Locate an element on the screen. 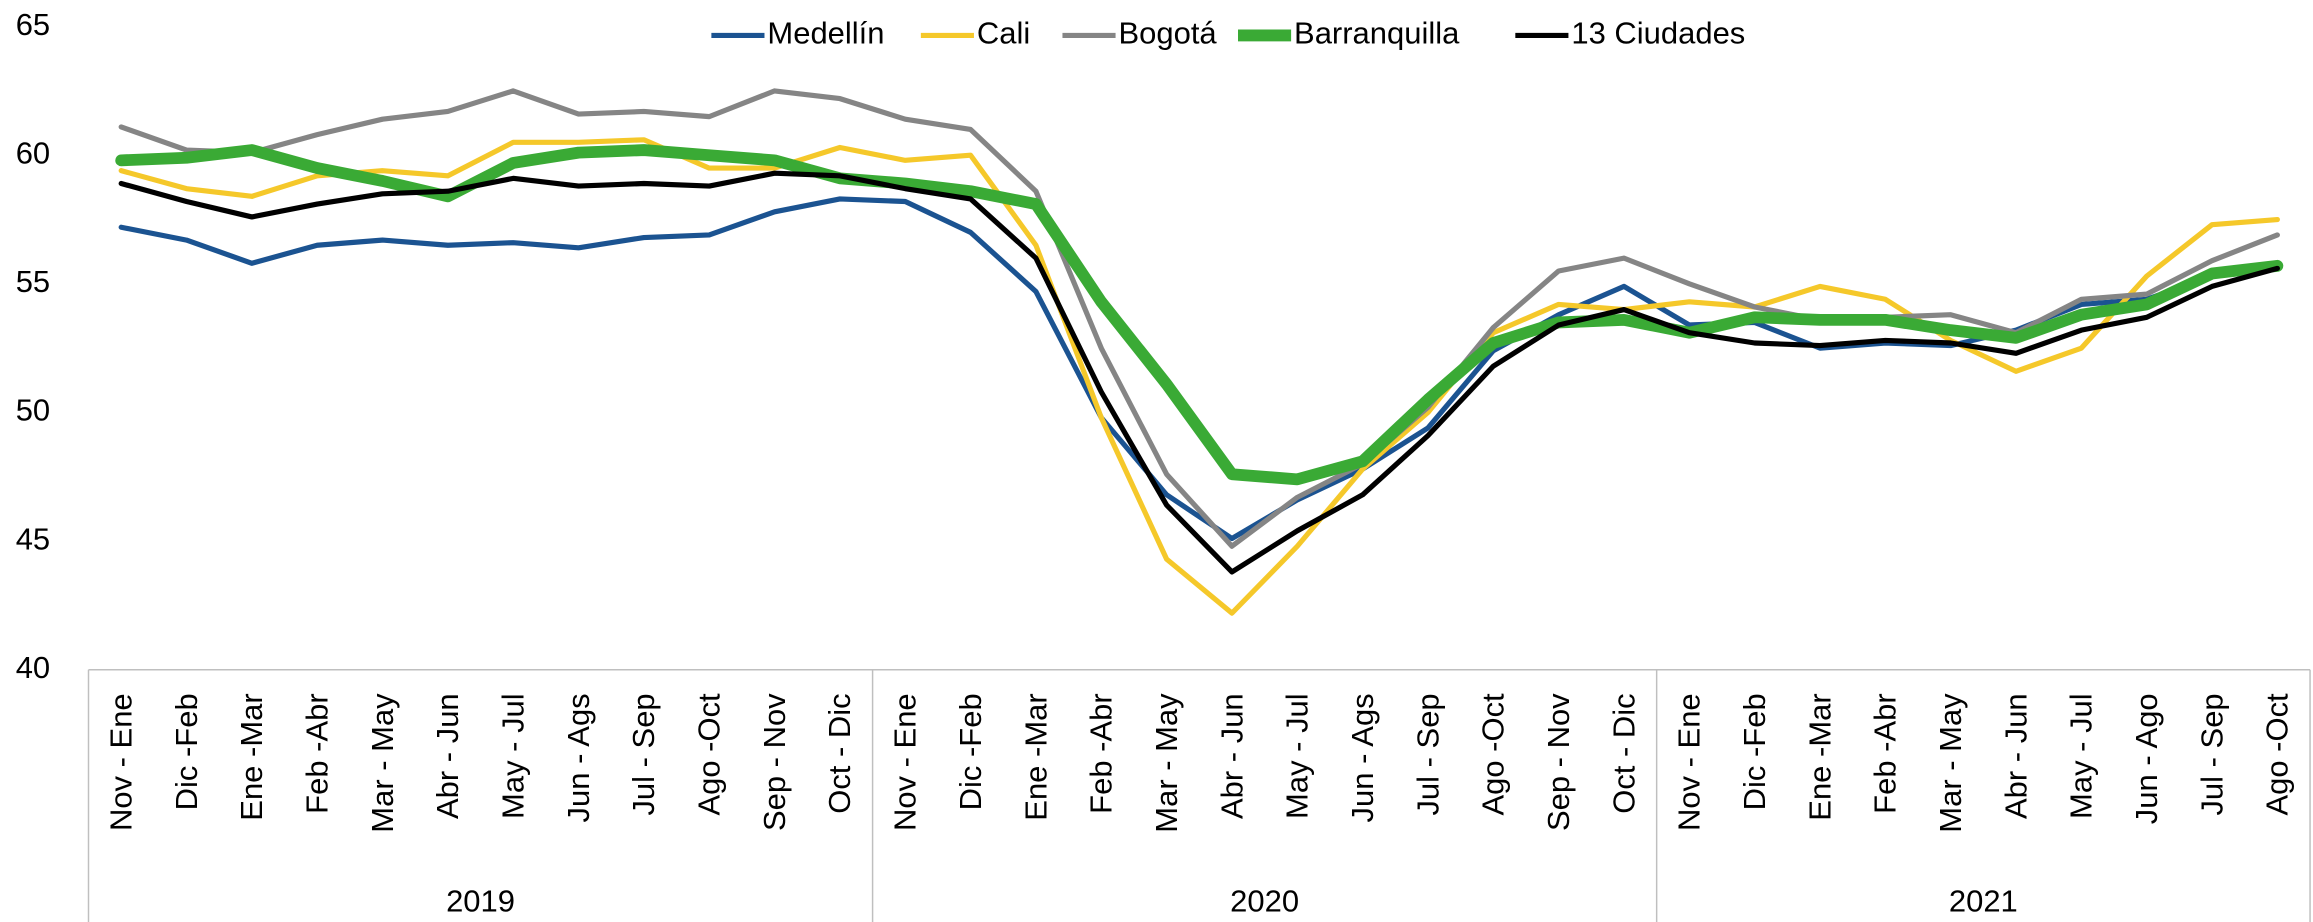  y-tick-label: 45 is located at coordinates (33, 538).